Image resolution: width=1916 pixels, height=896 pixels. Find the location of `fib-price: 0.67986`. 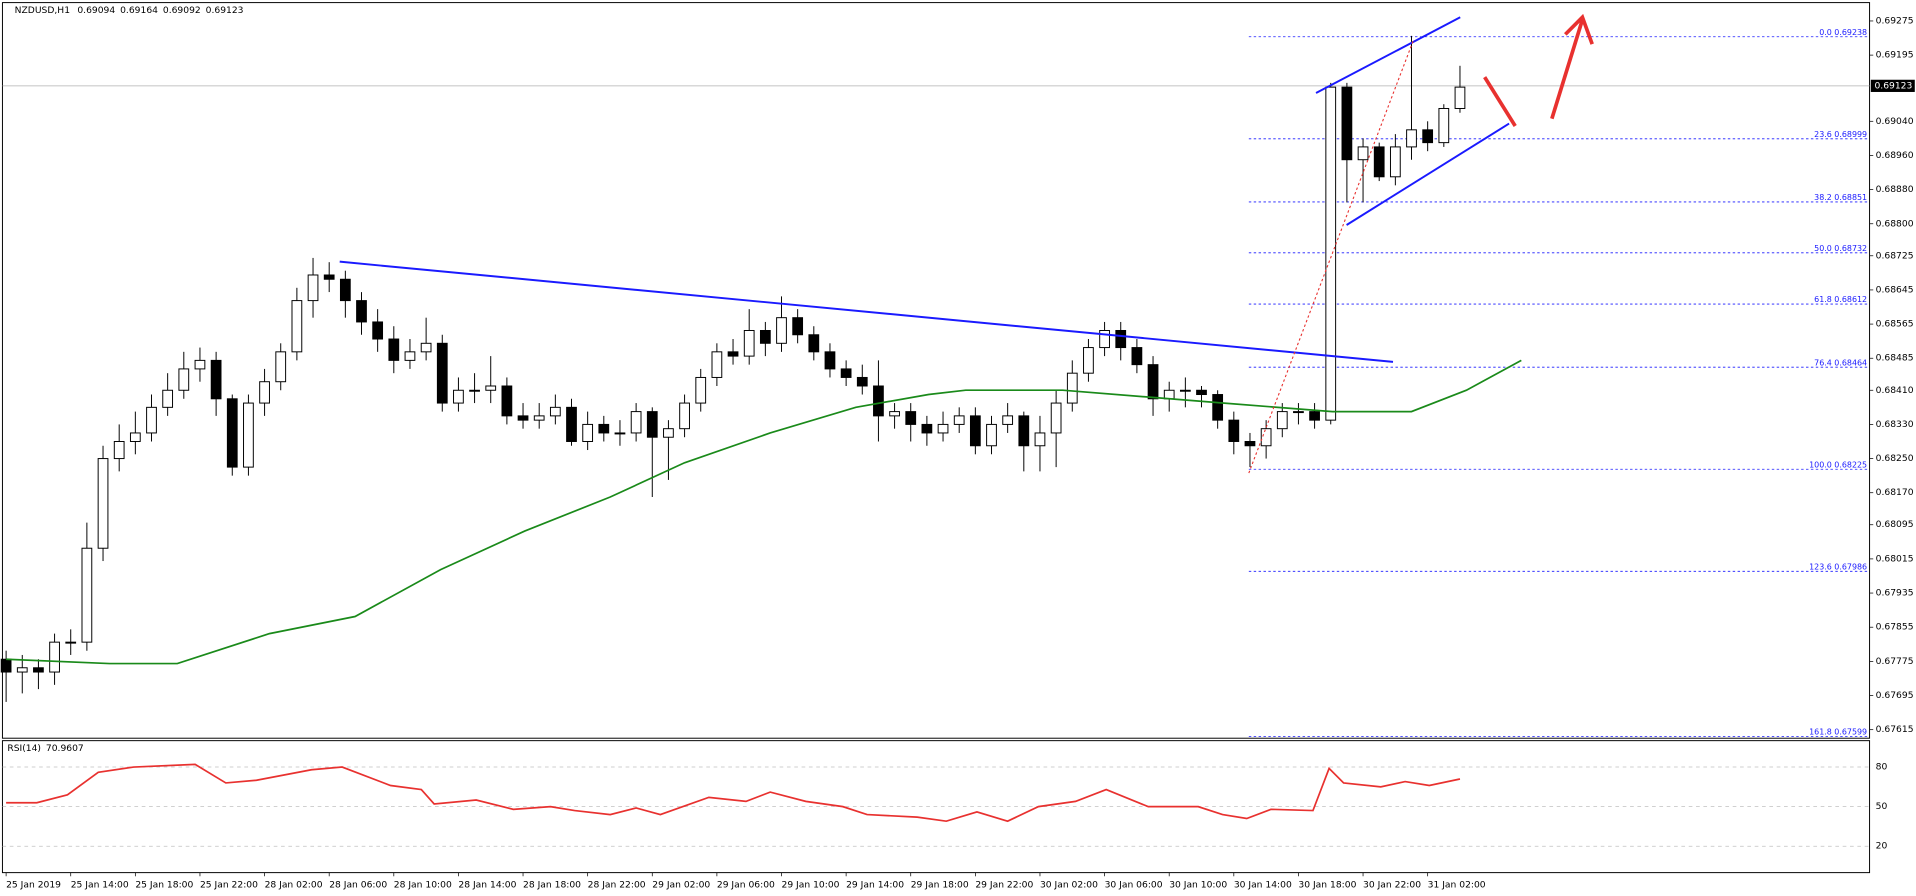

fib-price: 0.67986 is located at coordinates (1850, 566).